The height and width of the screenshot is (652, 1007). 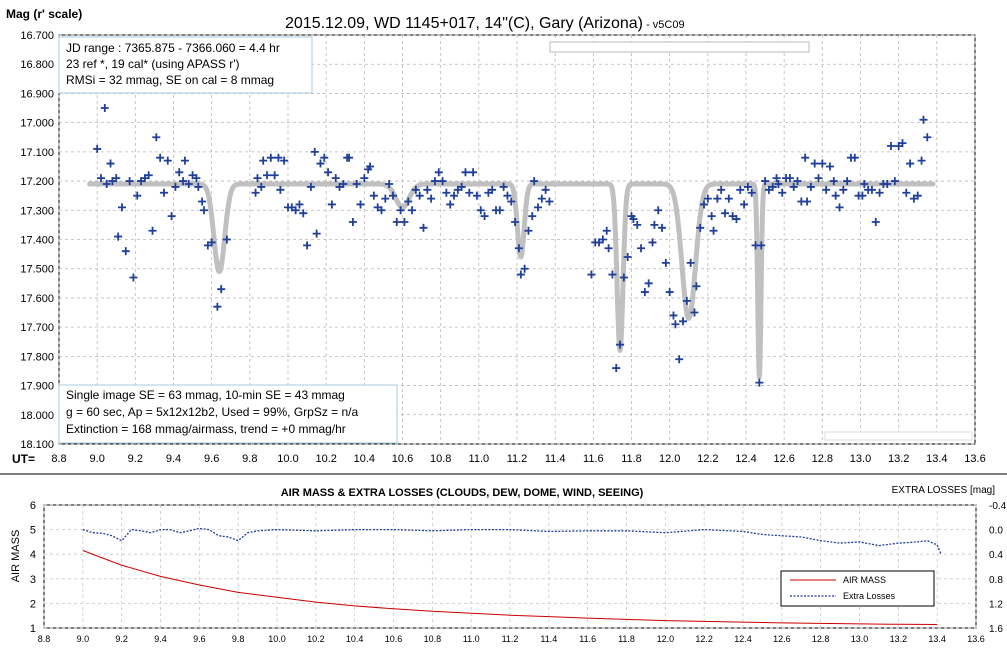 I want to click on bottom-x-tick-label: 11.4, so click(x=548, y=639).